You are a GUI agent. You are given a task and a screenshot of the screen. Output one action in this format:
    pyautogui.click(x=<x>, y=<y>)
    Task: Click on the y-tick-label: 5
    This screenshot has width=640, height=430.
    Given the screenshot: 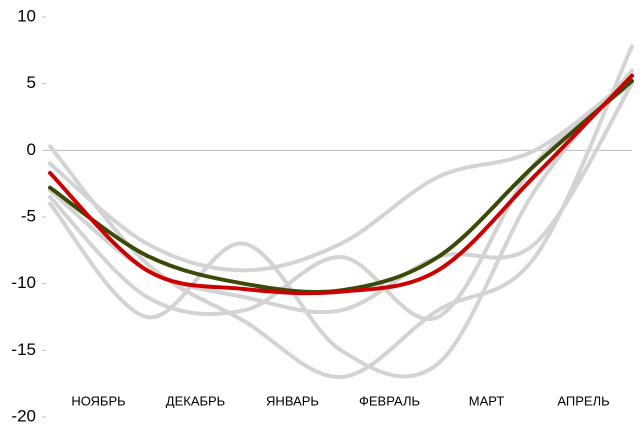 What is the action you would take?
    pyautogui.click(x=31, y=82)
    